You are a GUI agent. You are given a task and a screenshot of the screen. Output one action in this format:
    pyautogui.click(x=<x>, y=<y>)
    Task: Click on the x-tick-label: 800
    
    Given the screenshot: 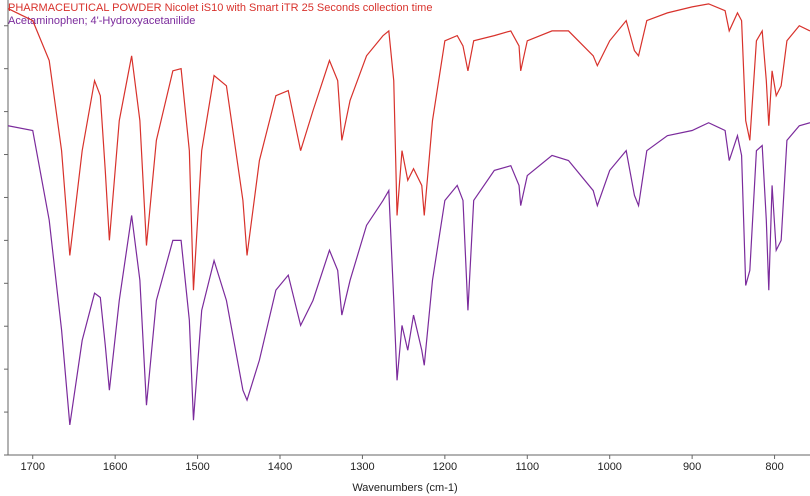 What is the action you would take?
    pyautogui.click(x=774, y=467)
    